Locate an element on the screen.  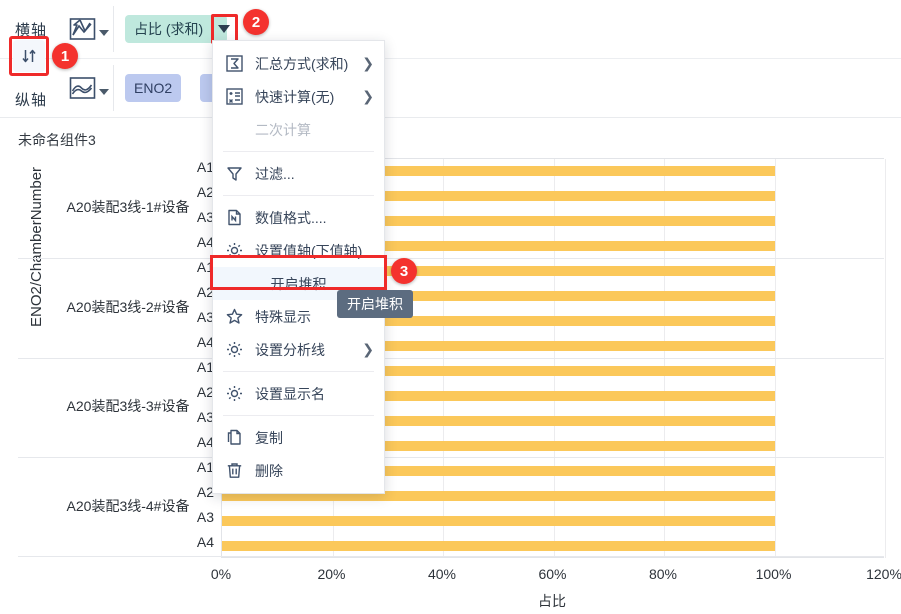
chevron-down-icon is located at coordinates (104, 92).